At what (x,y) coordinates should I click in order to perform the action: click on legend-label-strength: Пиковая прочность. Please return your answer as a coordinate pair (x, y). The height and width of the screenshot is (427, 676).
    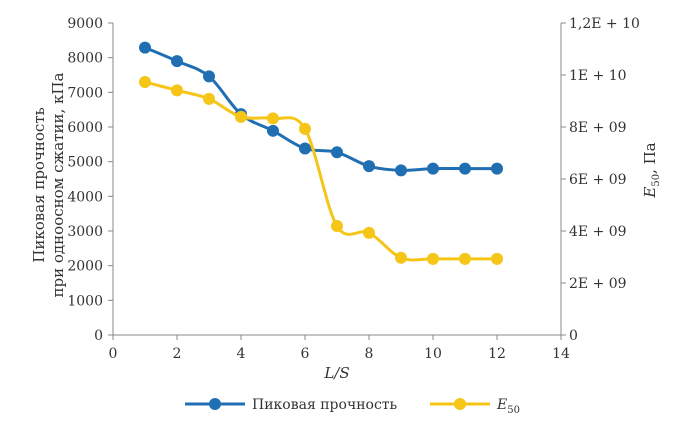
    Looking at the image, I should click on (325, 405).